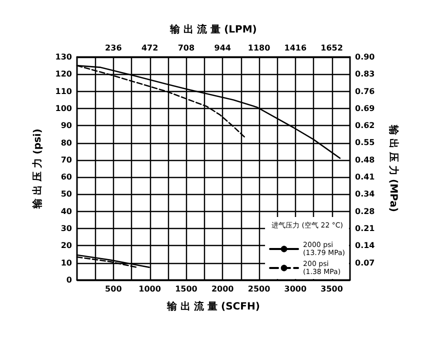  Describe the element at coordinates (66, 229) in the screenshot. I see `y-tick-label: 30` at that location.